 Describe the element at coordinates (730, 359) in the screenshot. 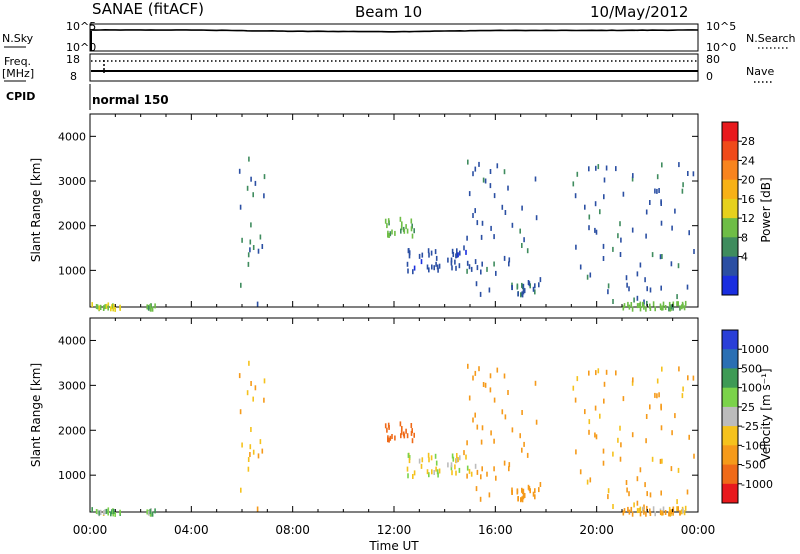

I see `velocity-colorbar-swatch` at that location.